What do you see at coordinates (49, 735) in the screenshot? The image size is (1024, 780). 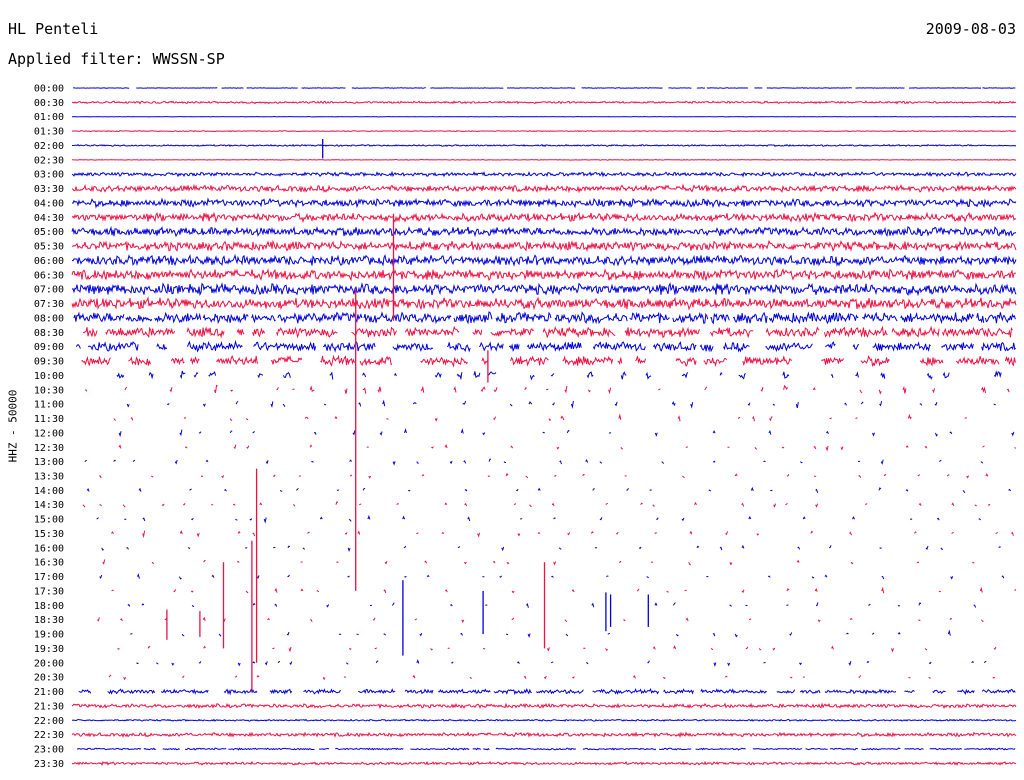 I see `tick-label: 22:30` at bounding box center [49, 735].